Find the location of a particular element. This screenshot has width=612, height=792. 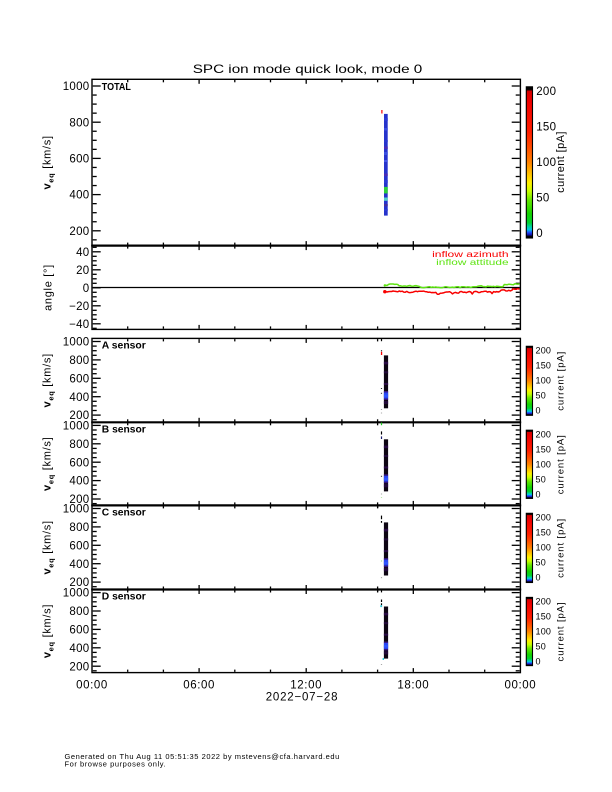

svg-text: TOTAL is located at coordinates (116, 87).